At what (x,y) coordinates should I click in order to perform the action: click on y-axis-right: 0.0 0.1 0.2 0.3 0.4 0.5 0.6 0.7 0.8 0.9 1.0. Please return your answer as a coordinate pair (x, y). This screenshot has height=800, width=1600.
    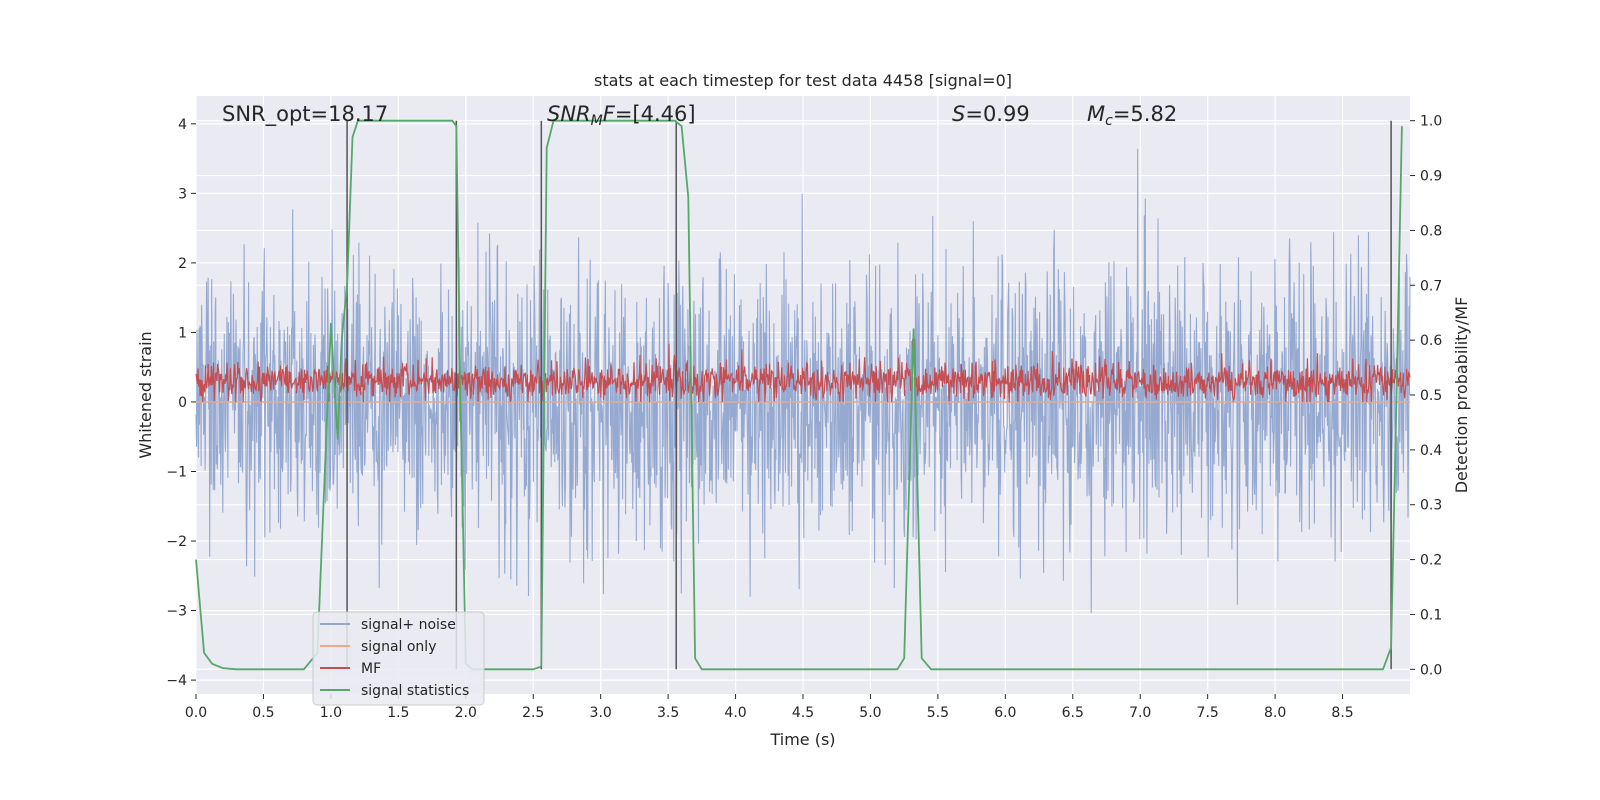
    Looking at the image, I should click on (1426, 396).